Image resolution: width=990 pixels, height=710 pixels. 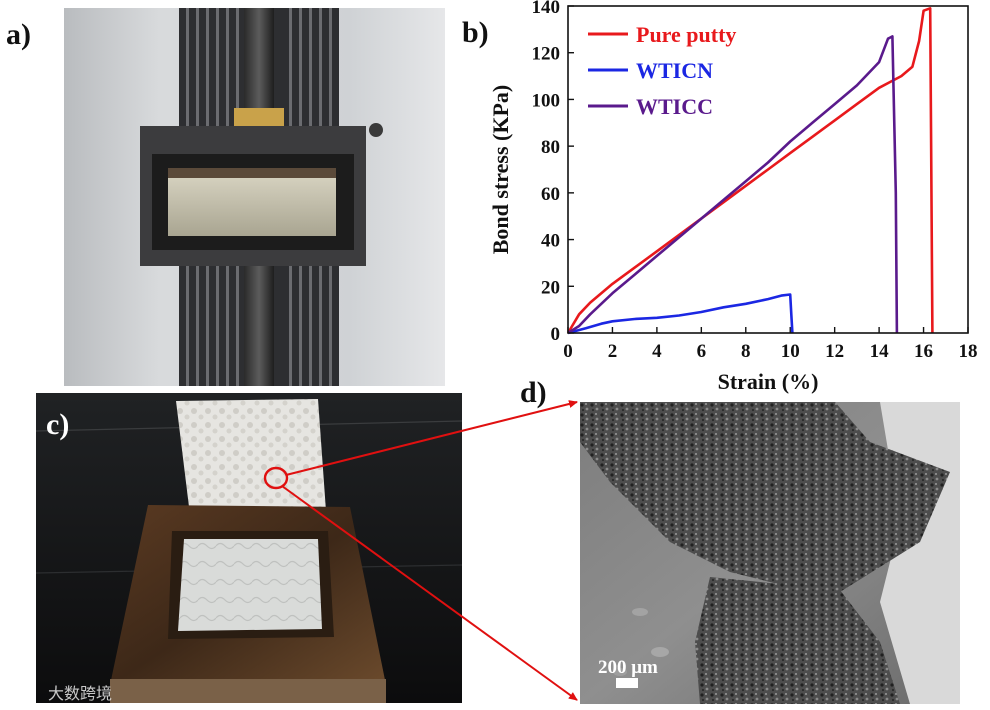 I want to click on legend-label-wticc: WTICC, so click(x=674, y=106).